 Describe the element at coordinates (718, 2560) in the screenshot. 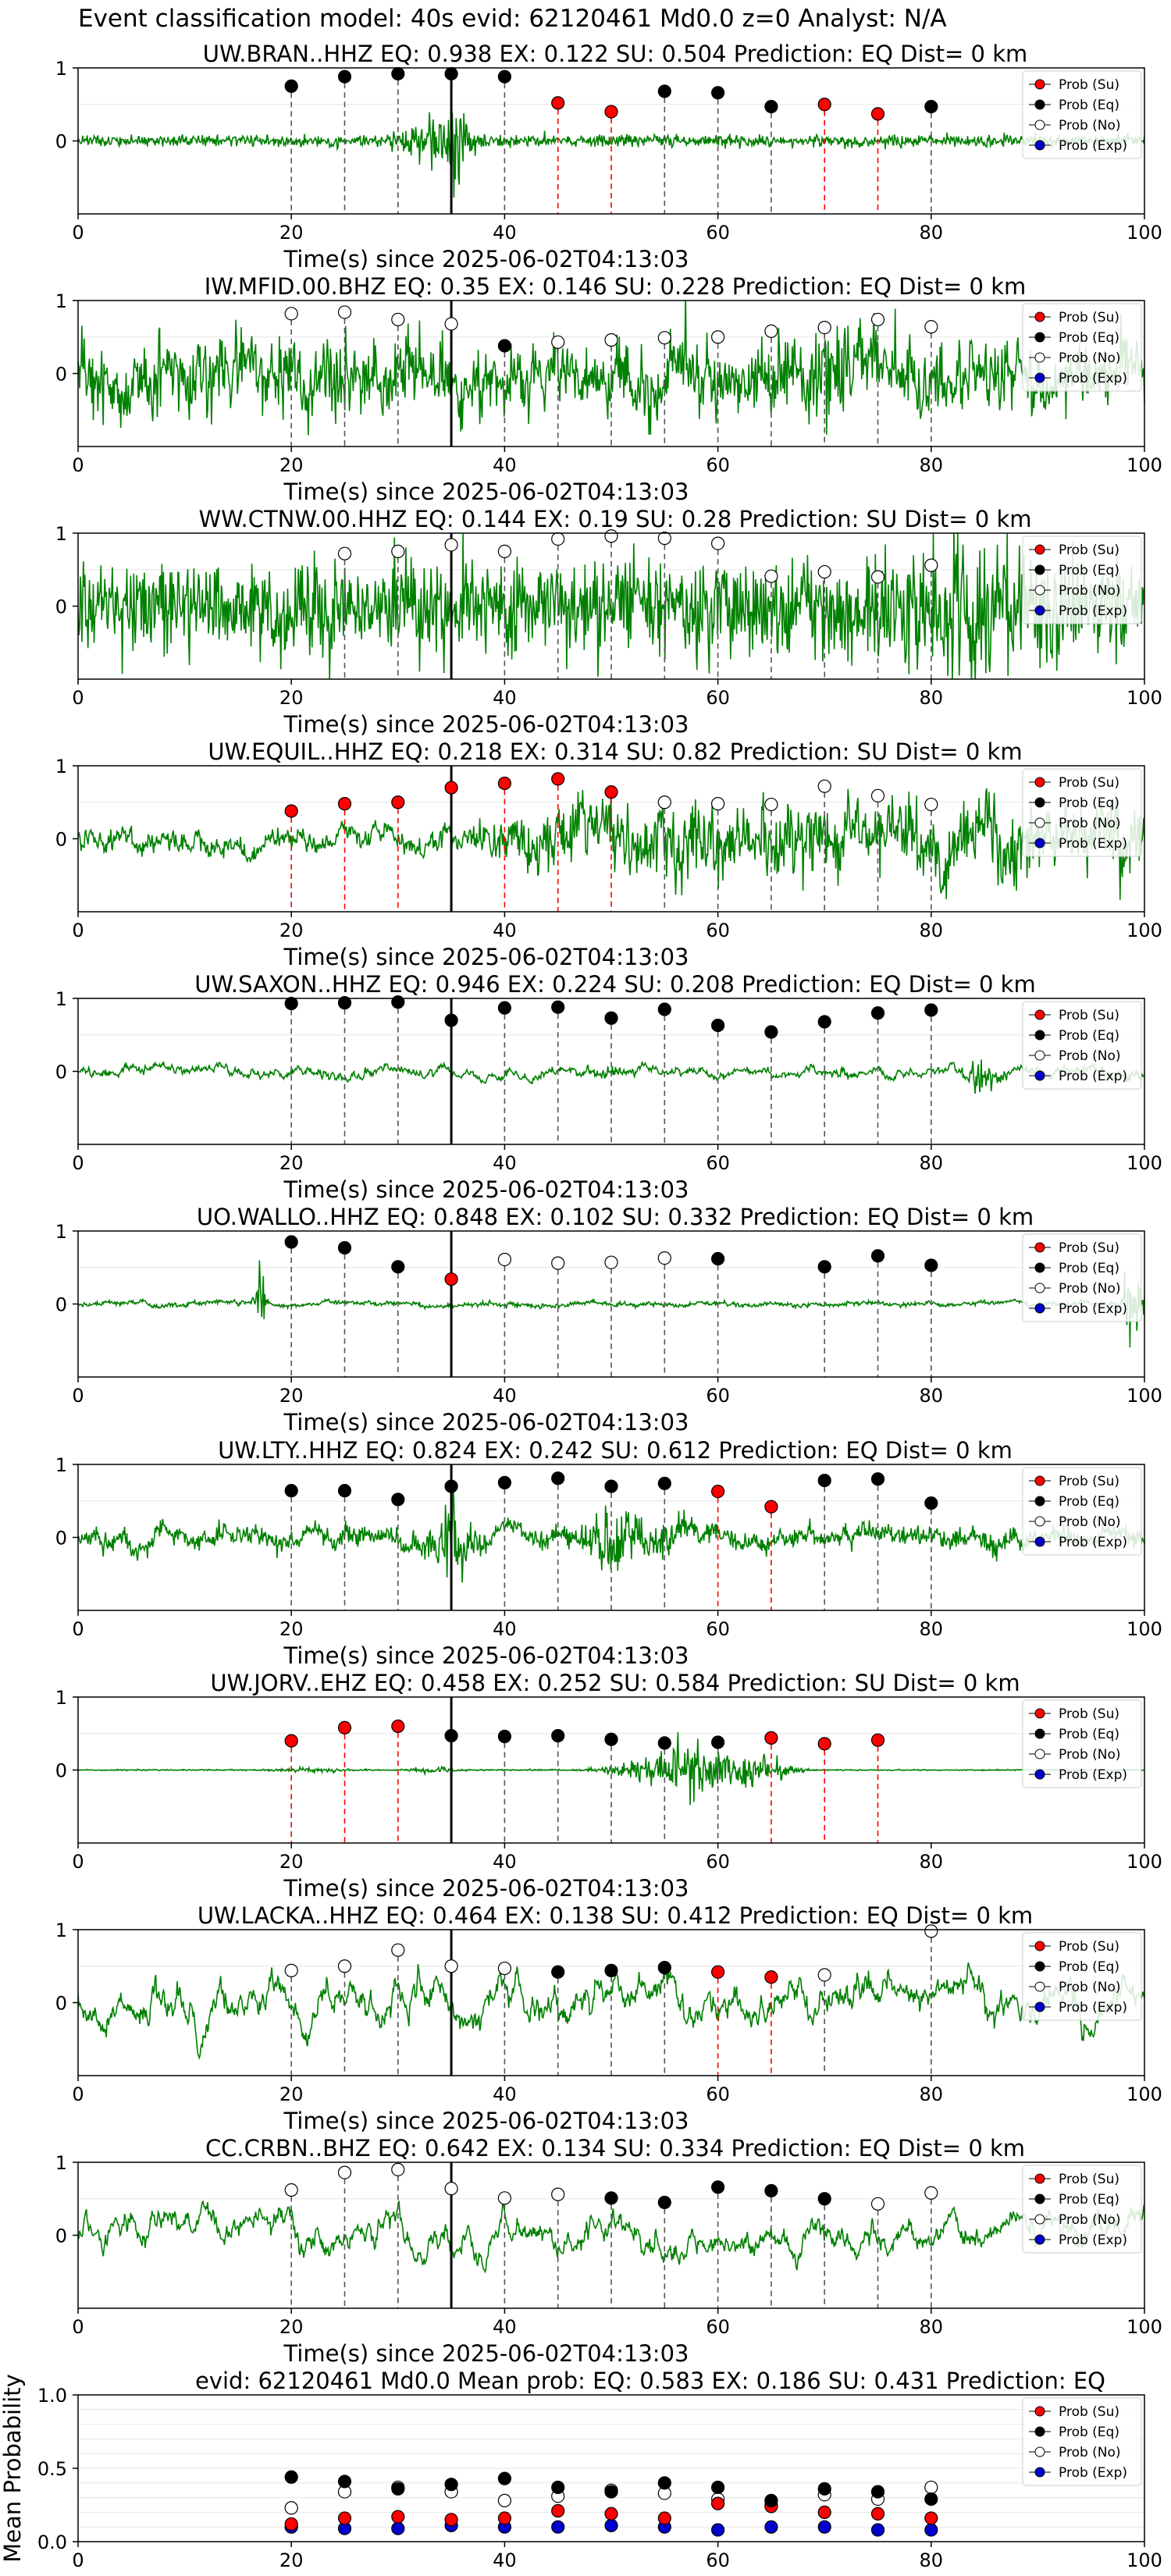

I see `x-tick-label: 60` at that location.